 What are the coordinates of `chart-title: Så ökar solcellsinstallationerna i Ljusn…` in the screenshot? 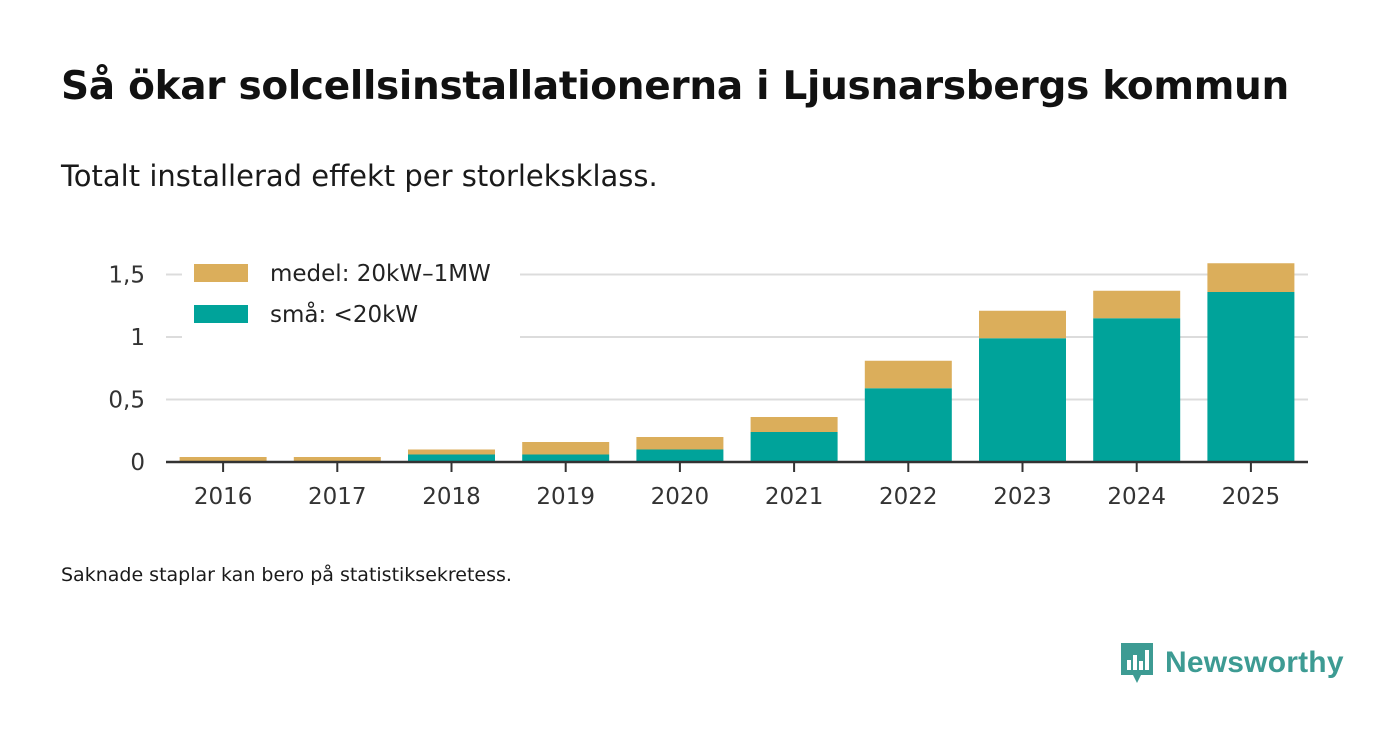 It's located at (675, 86).